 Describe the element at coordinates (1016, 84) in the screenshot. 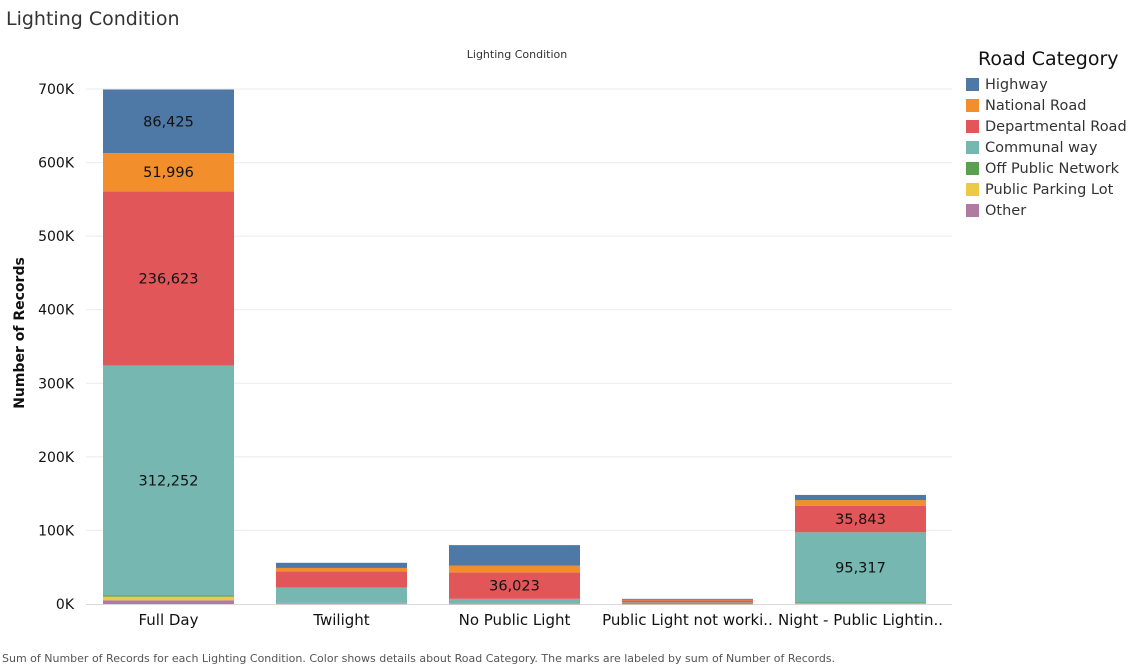

I see `legend-label: Highway` at that location.